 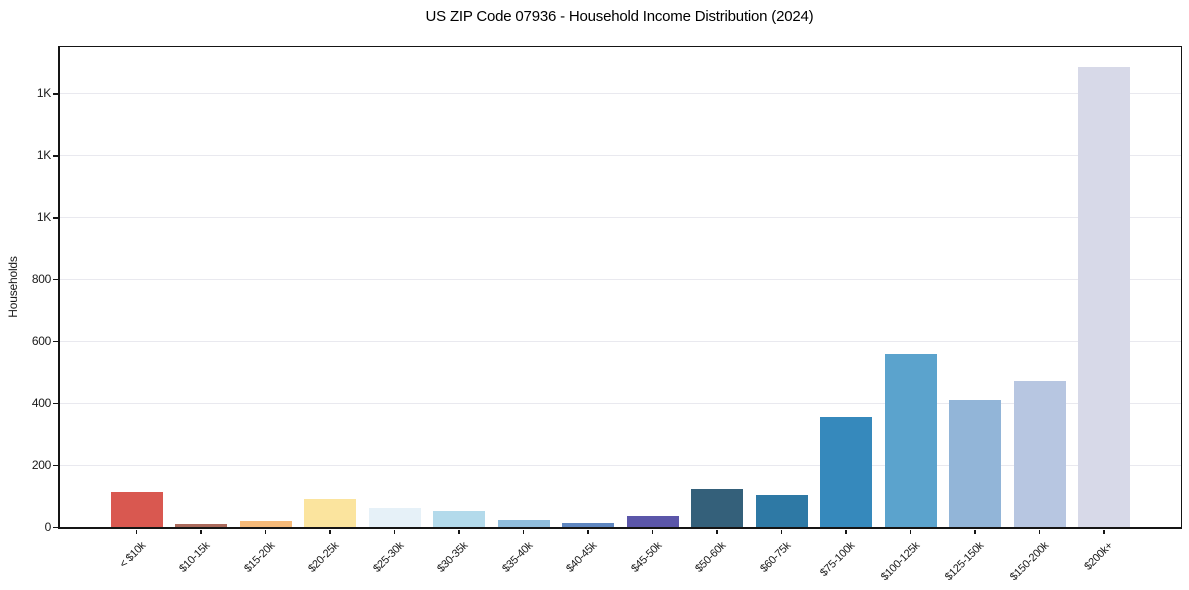 What do you see at coordinates (41, 403) in the screenshot?
I see `y-tick-label: 400` at bounding box center [41, 403].